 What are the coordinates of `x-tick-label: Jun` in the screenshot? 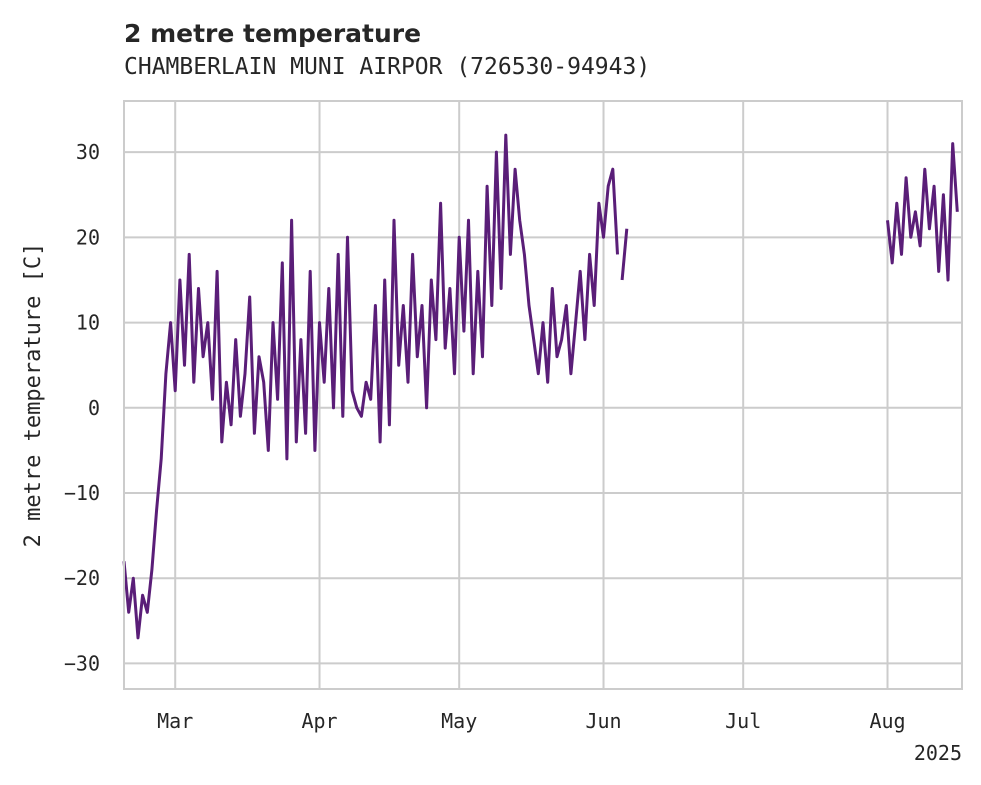 It's located at (603, 721).